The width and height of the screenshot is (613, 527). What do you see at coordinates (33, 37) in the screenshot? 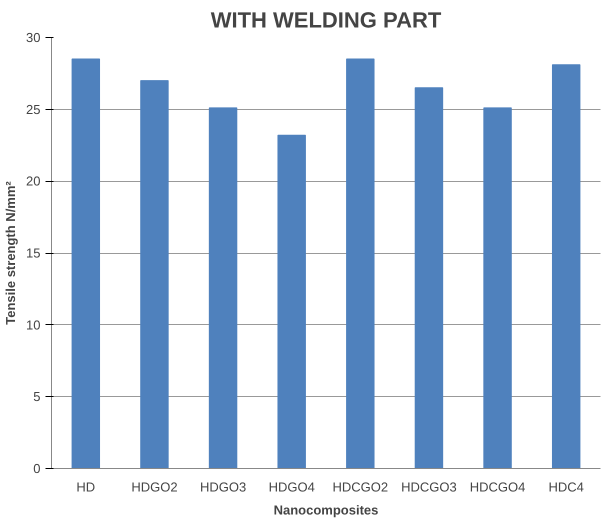
I see `y-tick-label: 30` at bounding box center [33, 37].